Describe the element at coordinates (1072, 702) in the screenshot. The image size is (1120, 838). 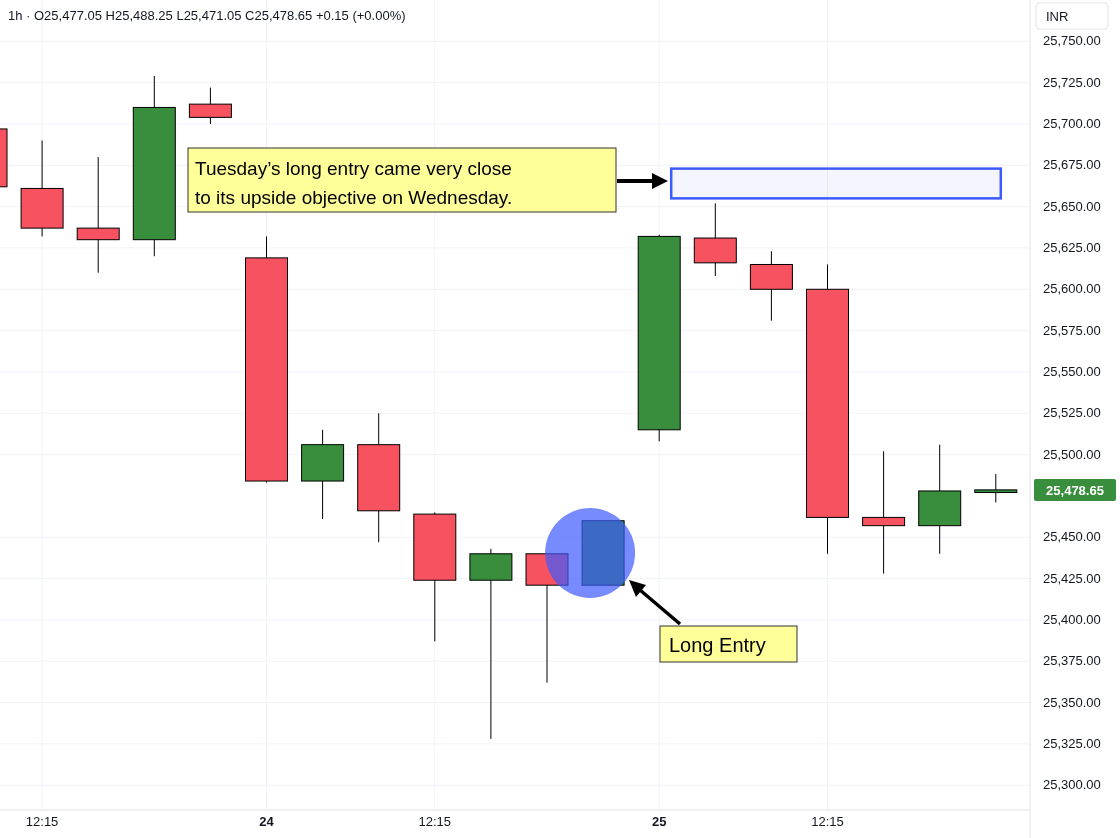
I see `y-tick-label: 25,350.00` at that location.